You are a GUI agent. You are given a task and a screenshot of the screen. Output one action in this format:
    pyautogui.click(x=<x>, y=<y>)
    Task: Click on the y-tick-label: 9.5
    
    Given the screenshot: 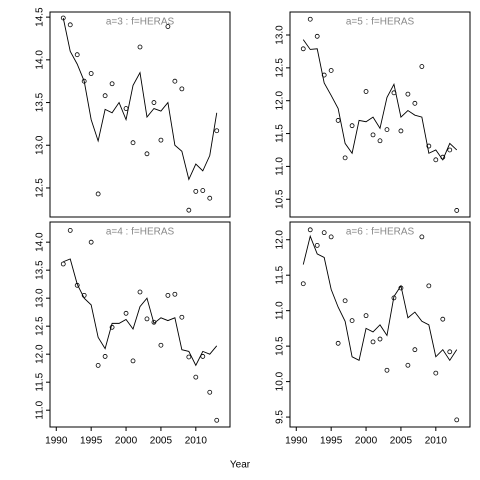 What is the action you would take?
    pyautogui.click(x=280, y=417)
    